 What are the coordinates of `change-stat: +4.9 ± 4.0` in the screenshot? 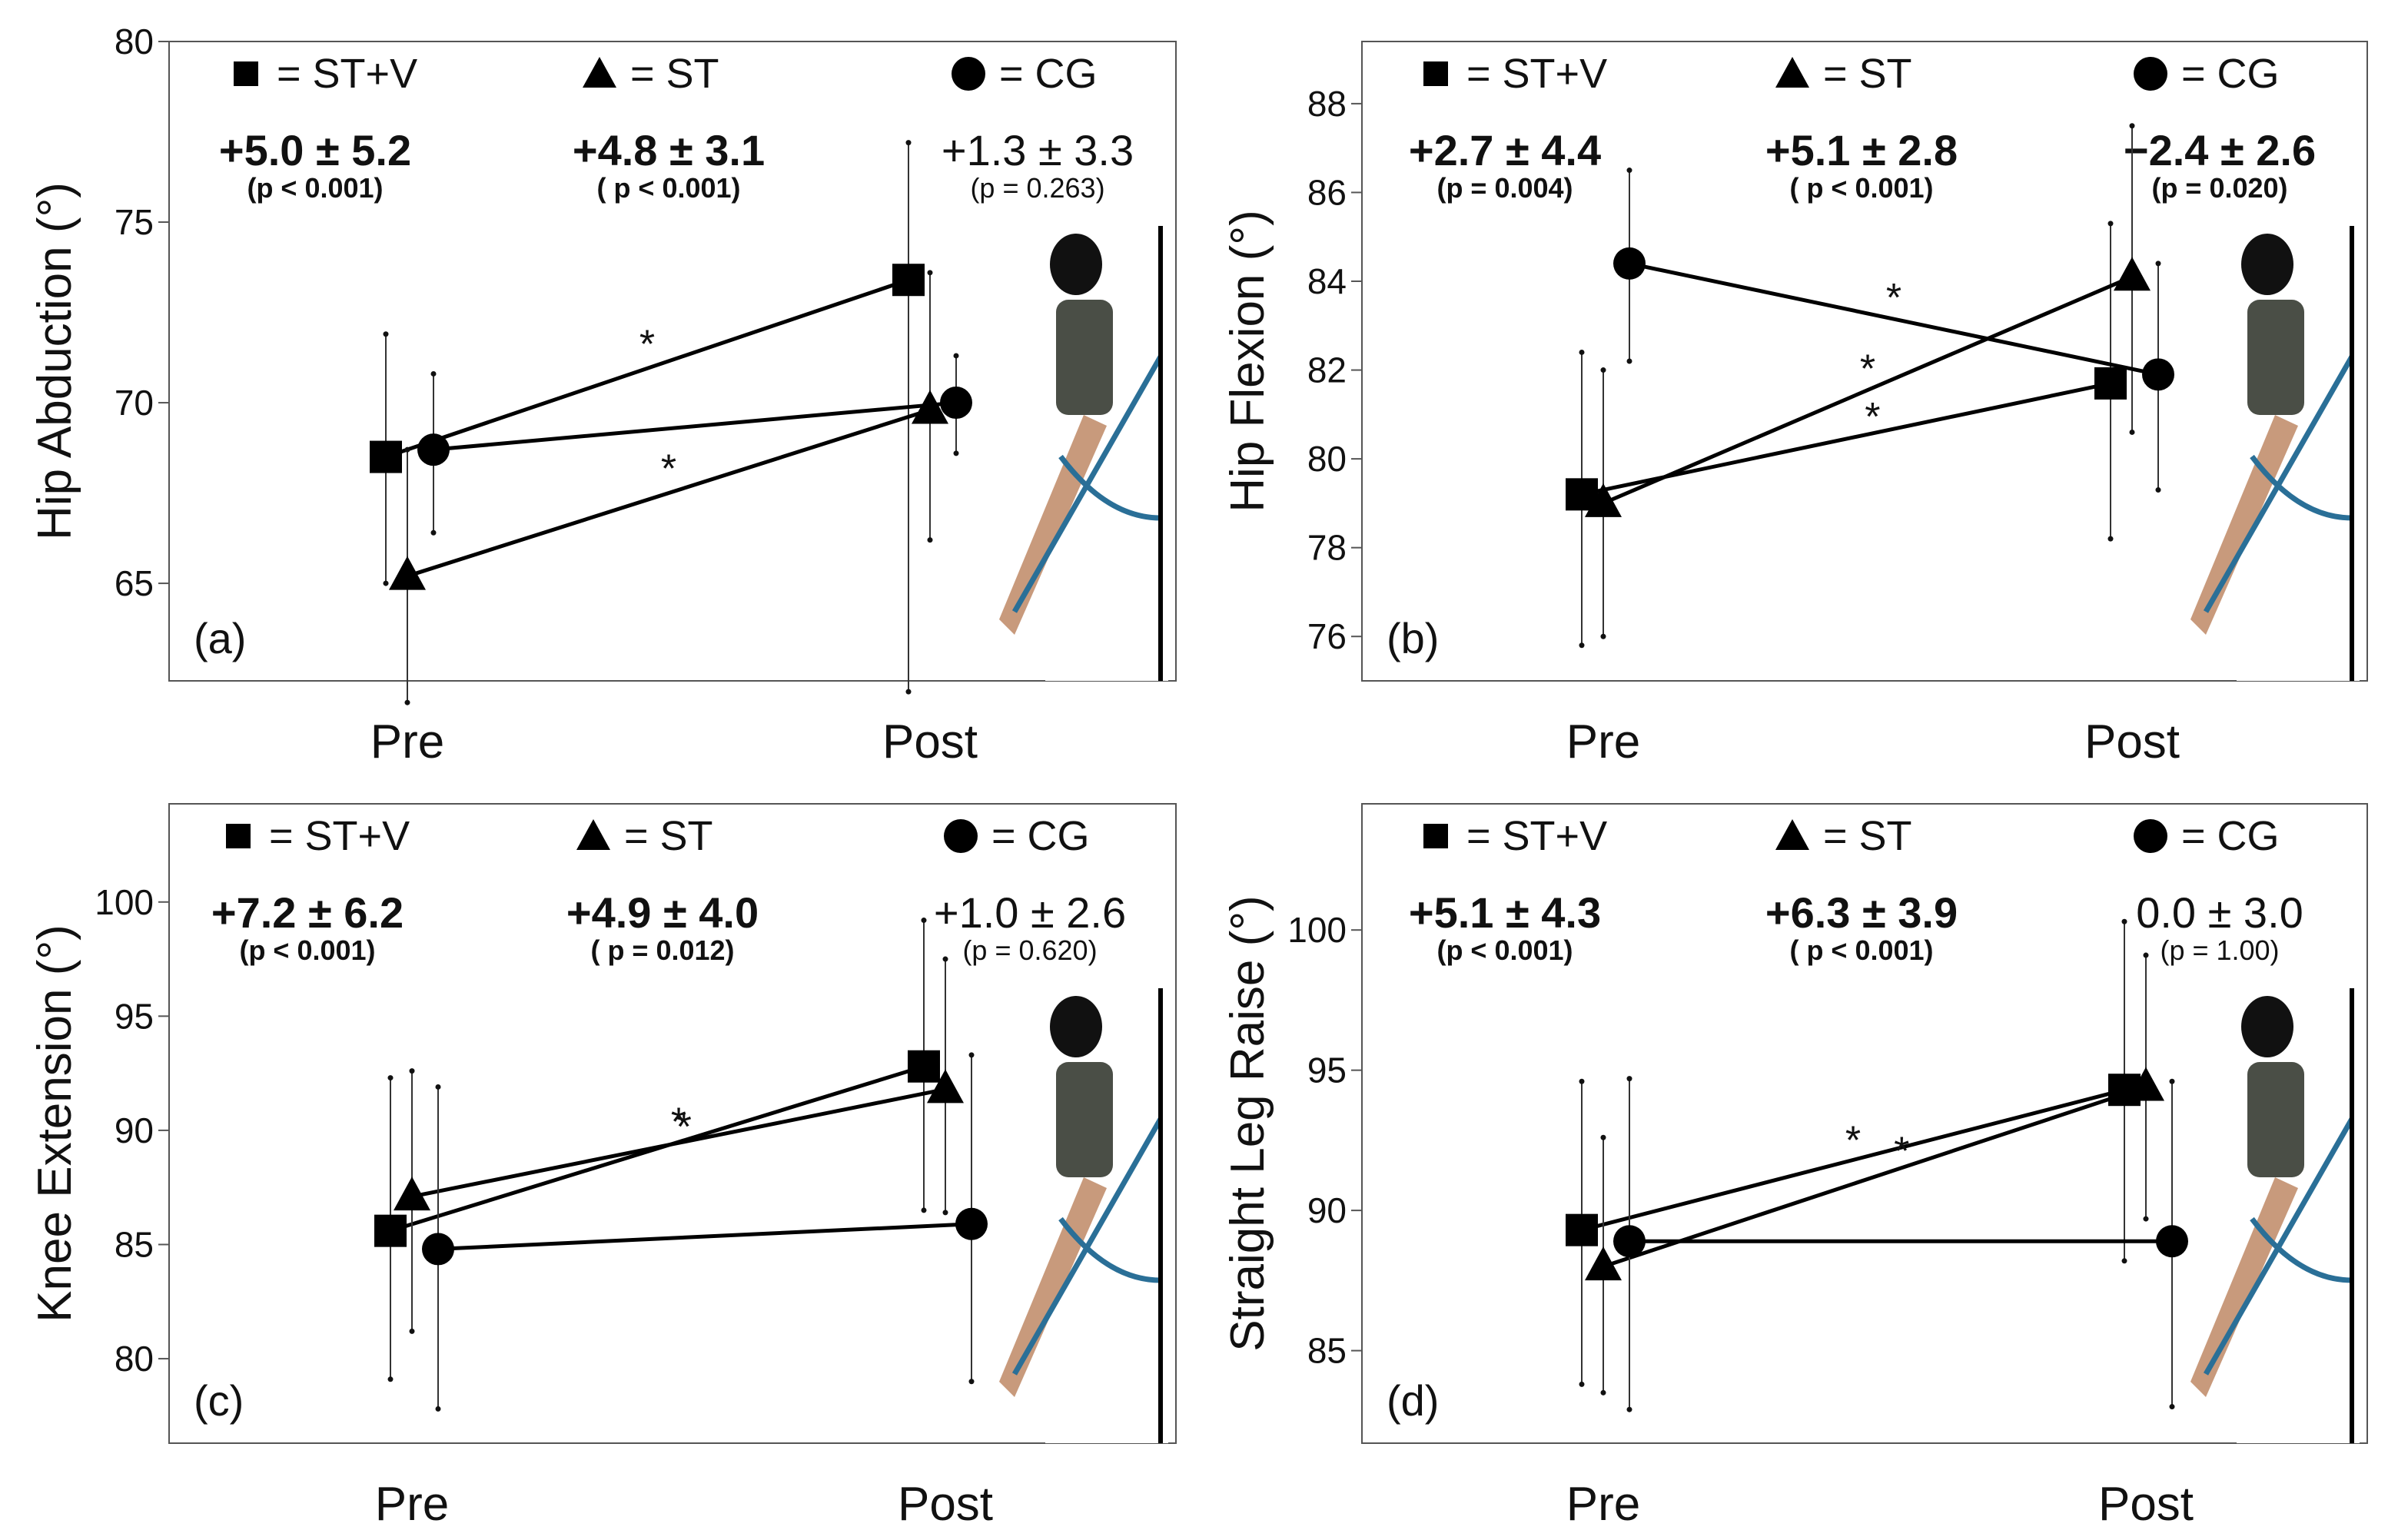 It's located at (662, 912).